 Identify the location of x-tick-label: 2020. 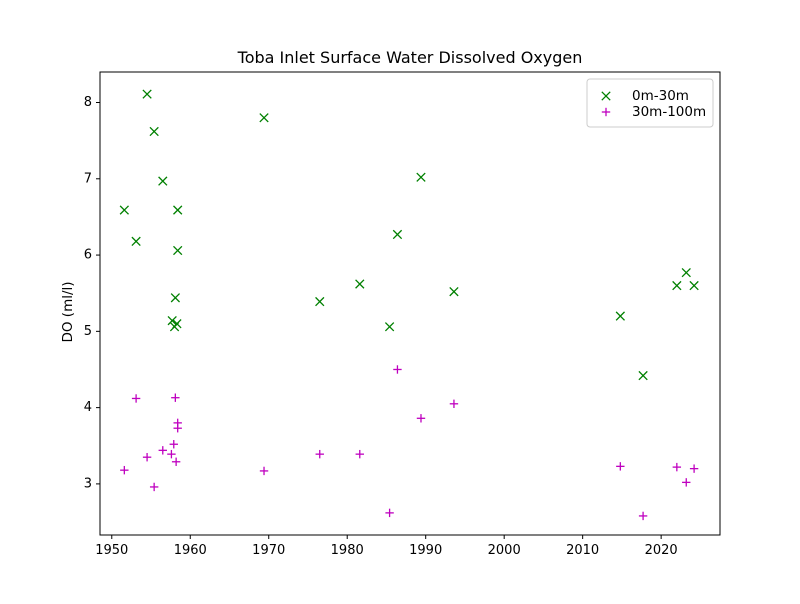
(661, 550).